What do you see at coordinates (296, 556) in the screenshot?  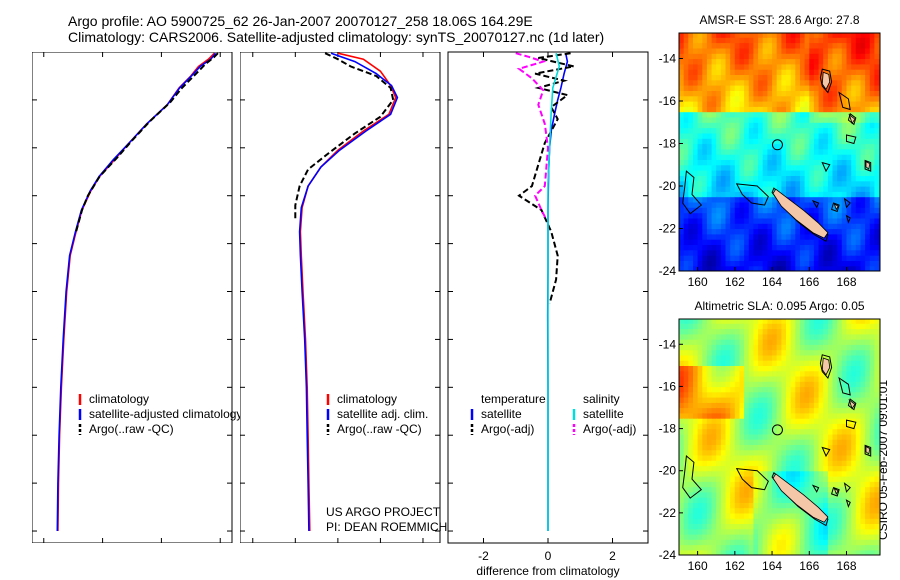 I see `salinity-panel-xtick-label: 34.5` at bounding box center [296, 556].